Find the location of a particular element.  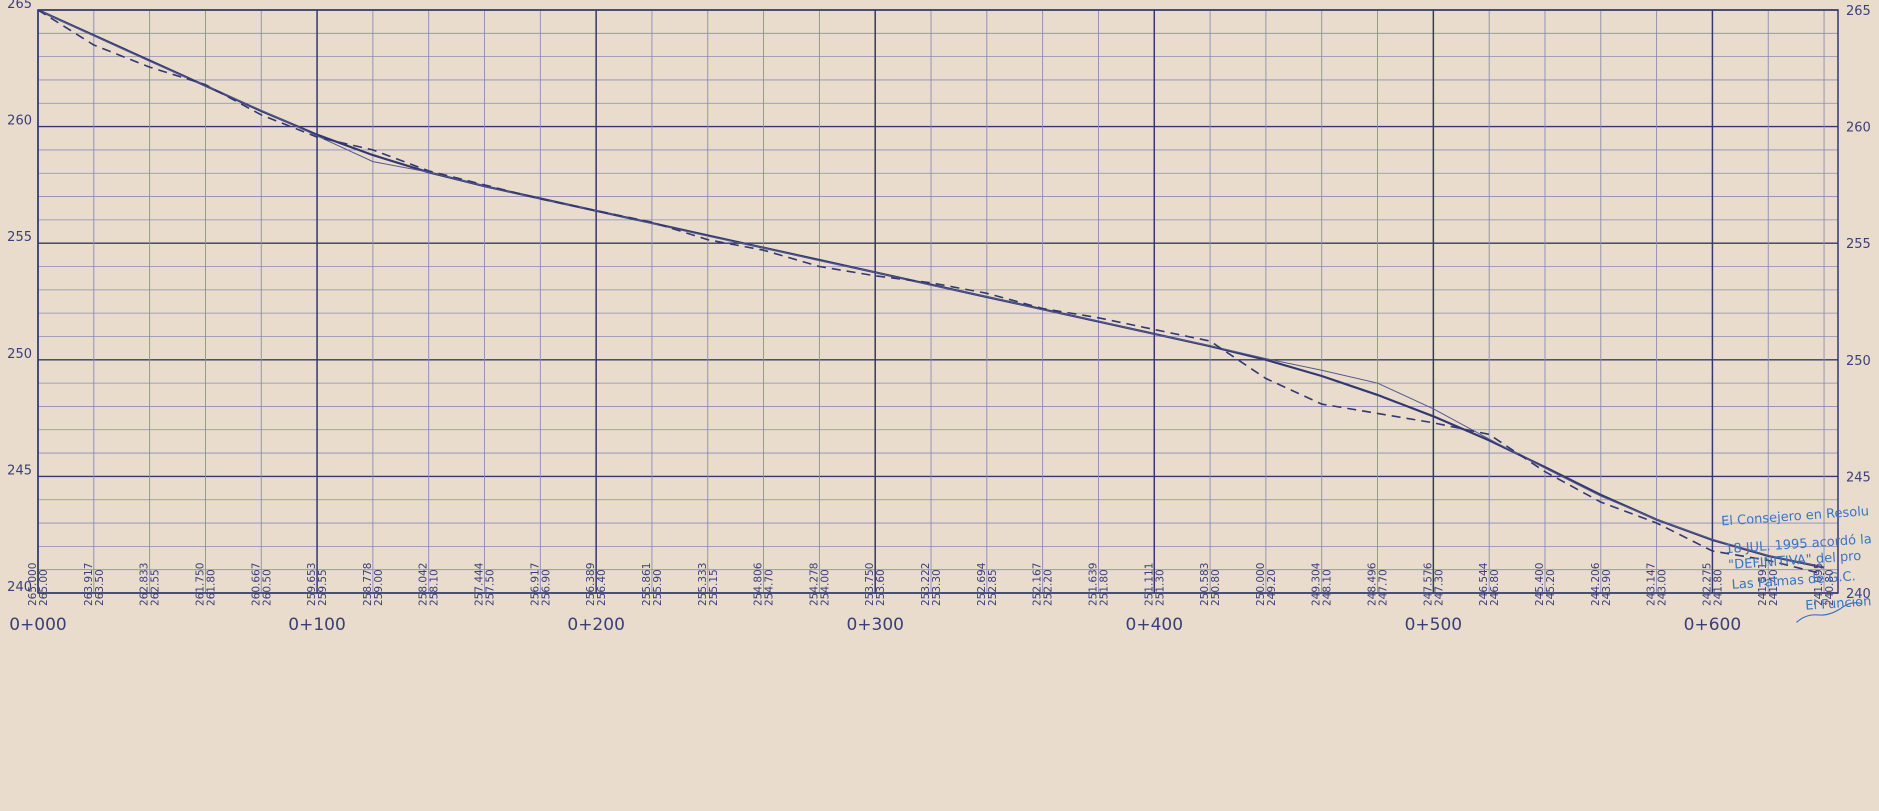

station-label-design: 243.147 is located at coordinates (1652, 584).